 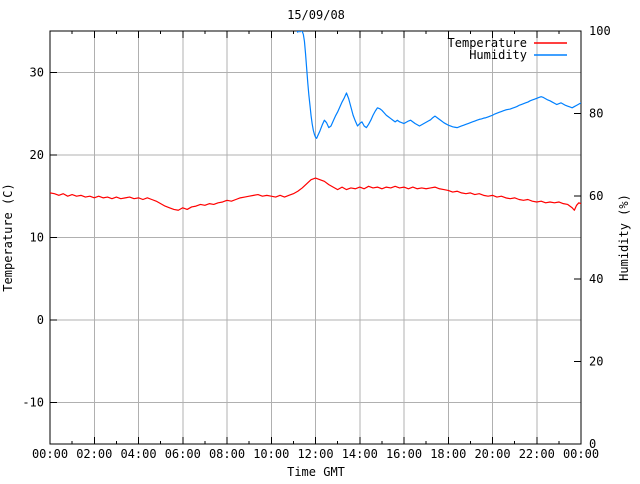 I want to click on x-tick-label: 22:00, so click(x=537, y=454).